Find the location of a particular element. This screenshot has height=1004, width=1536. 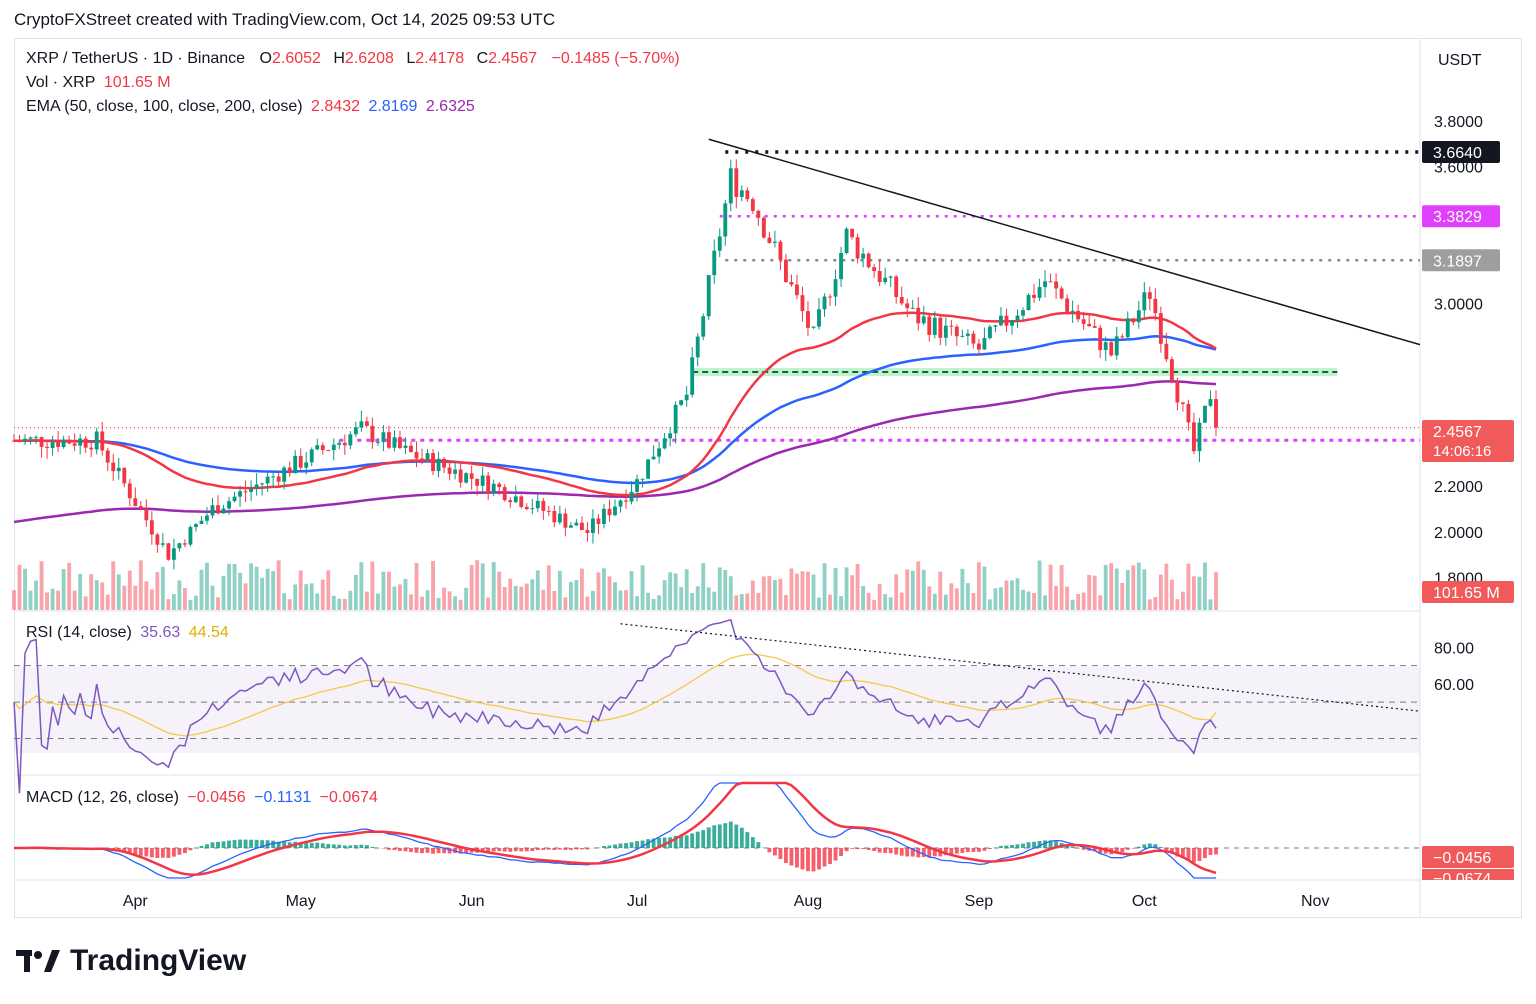

x-axis: Apr May Jun Jul Aug Sep Oct Nov is located at coordinates (726, 901).